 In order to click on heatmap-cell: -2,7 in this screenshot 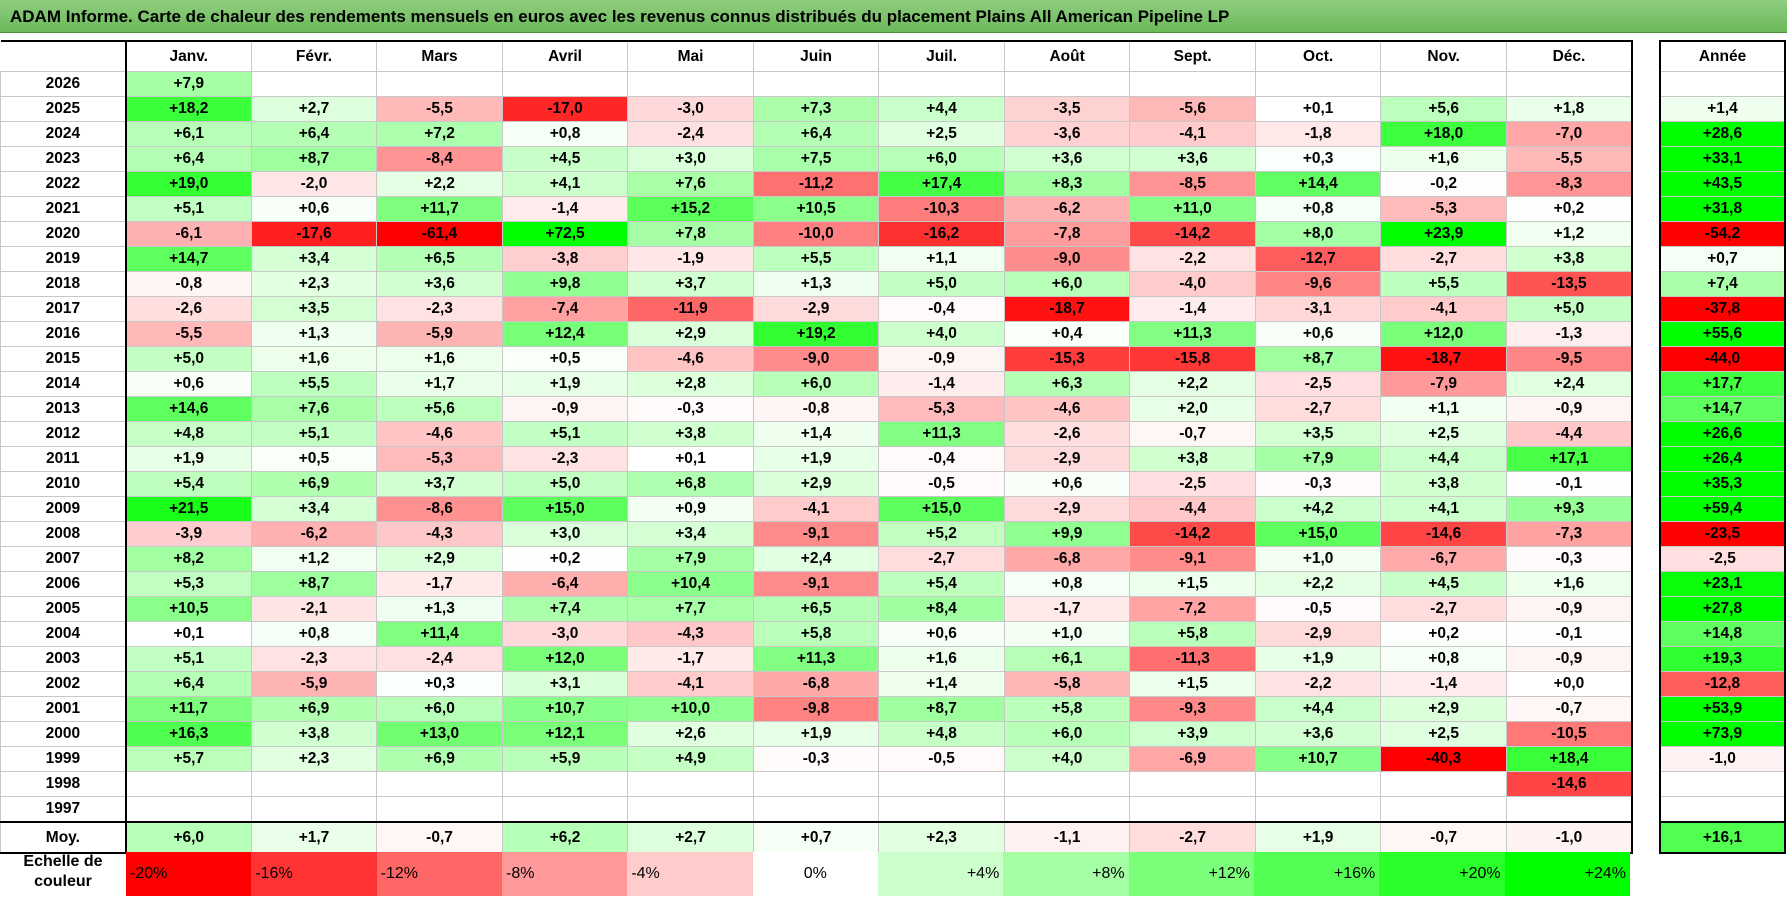, I will do `click(1318, 409)`.